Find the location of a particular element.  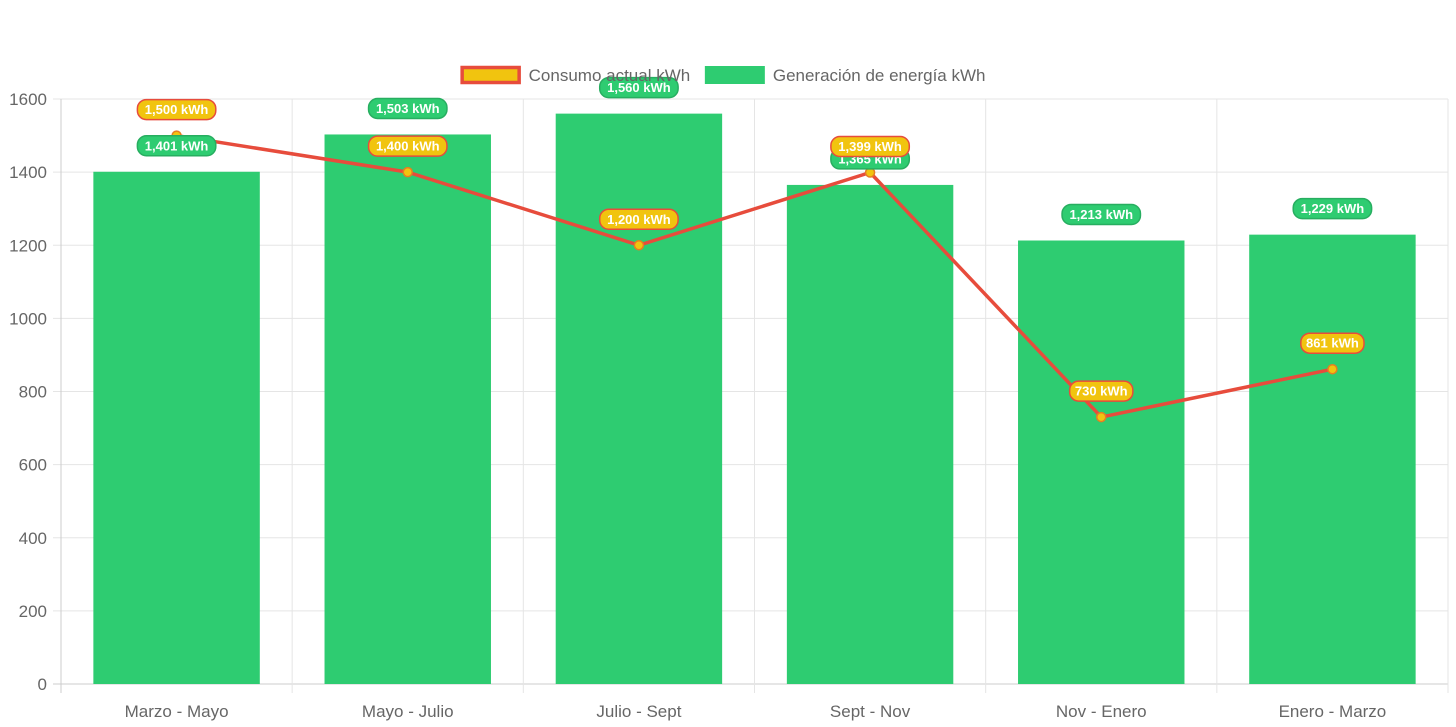

data-label-generacion: 1,503 kWh is located at coordinates (407, 108).